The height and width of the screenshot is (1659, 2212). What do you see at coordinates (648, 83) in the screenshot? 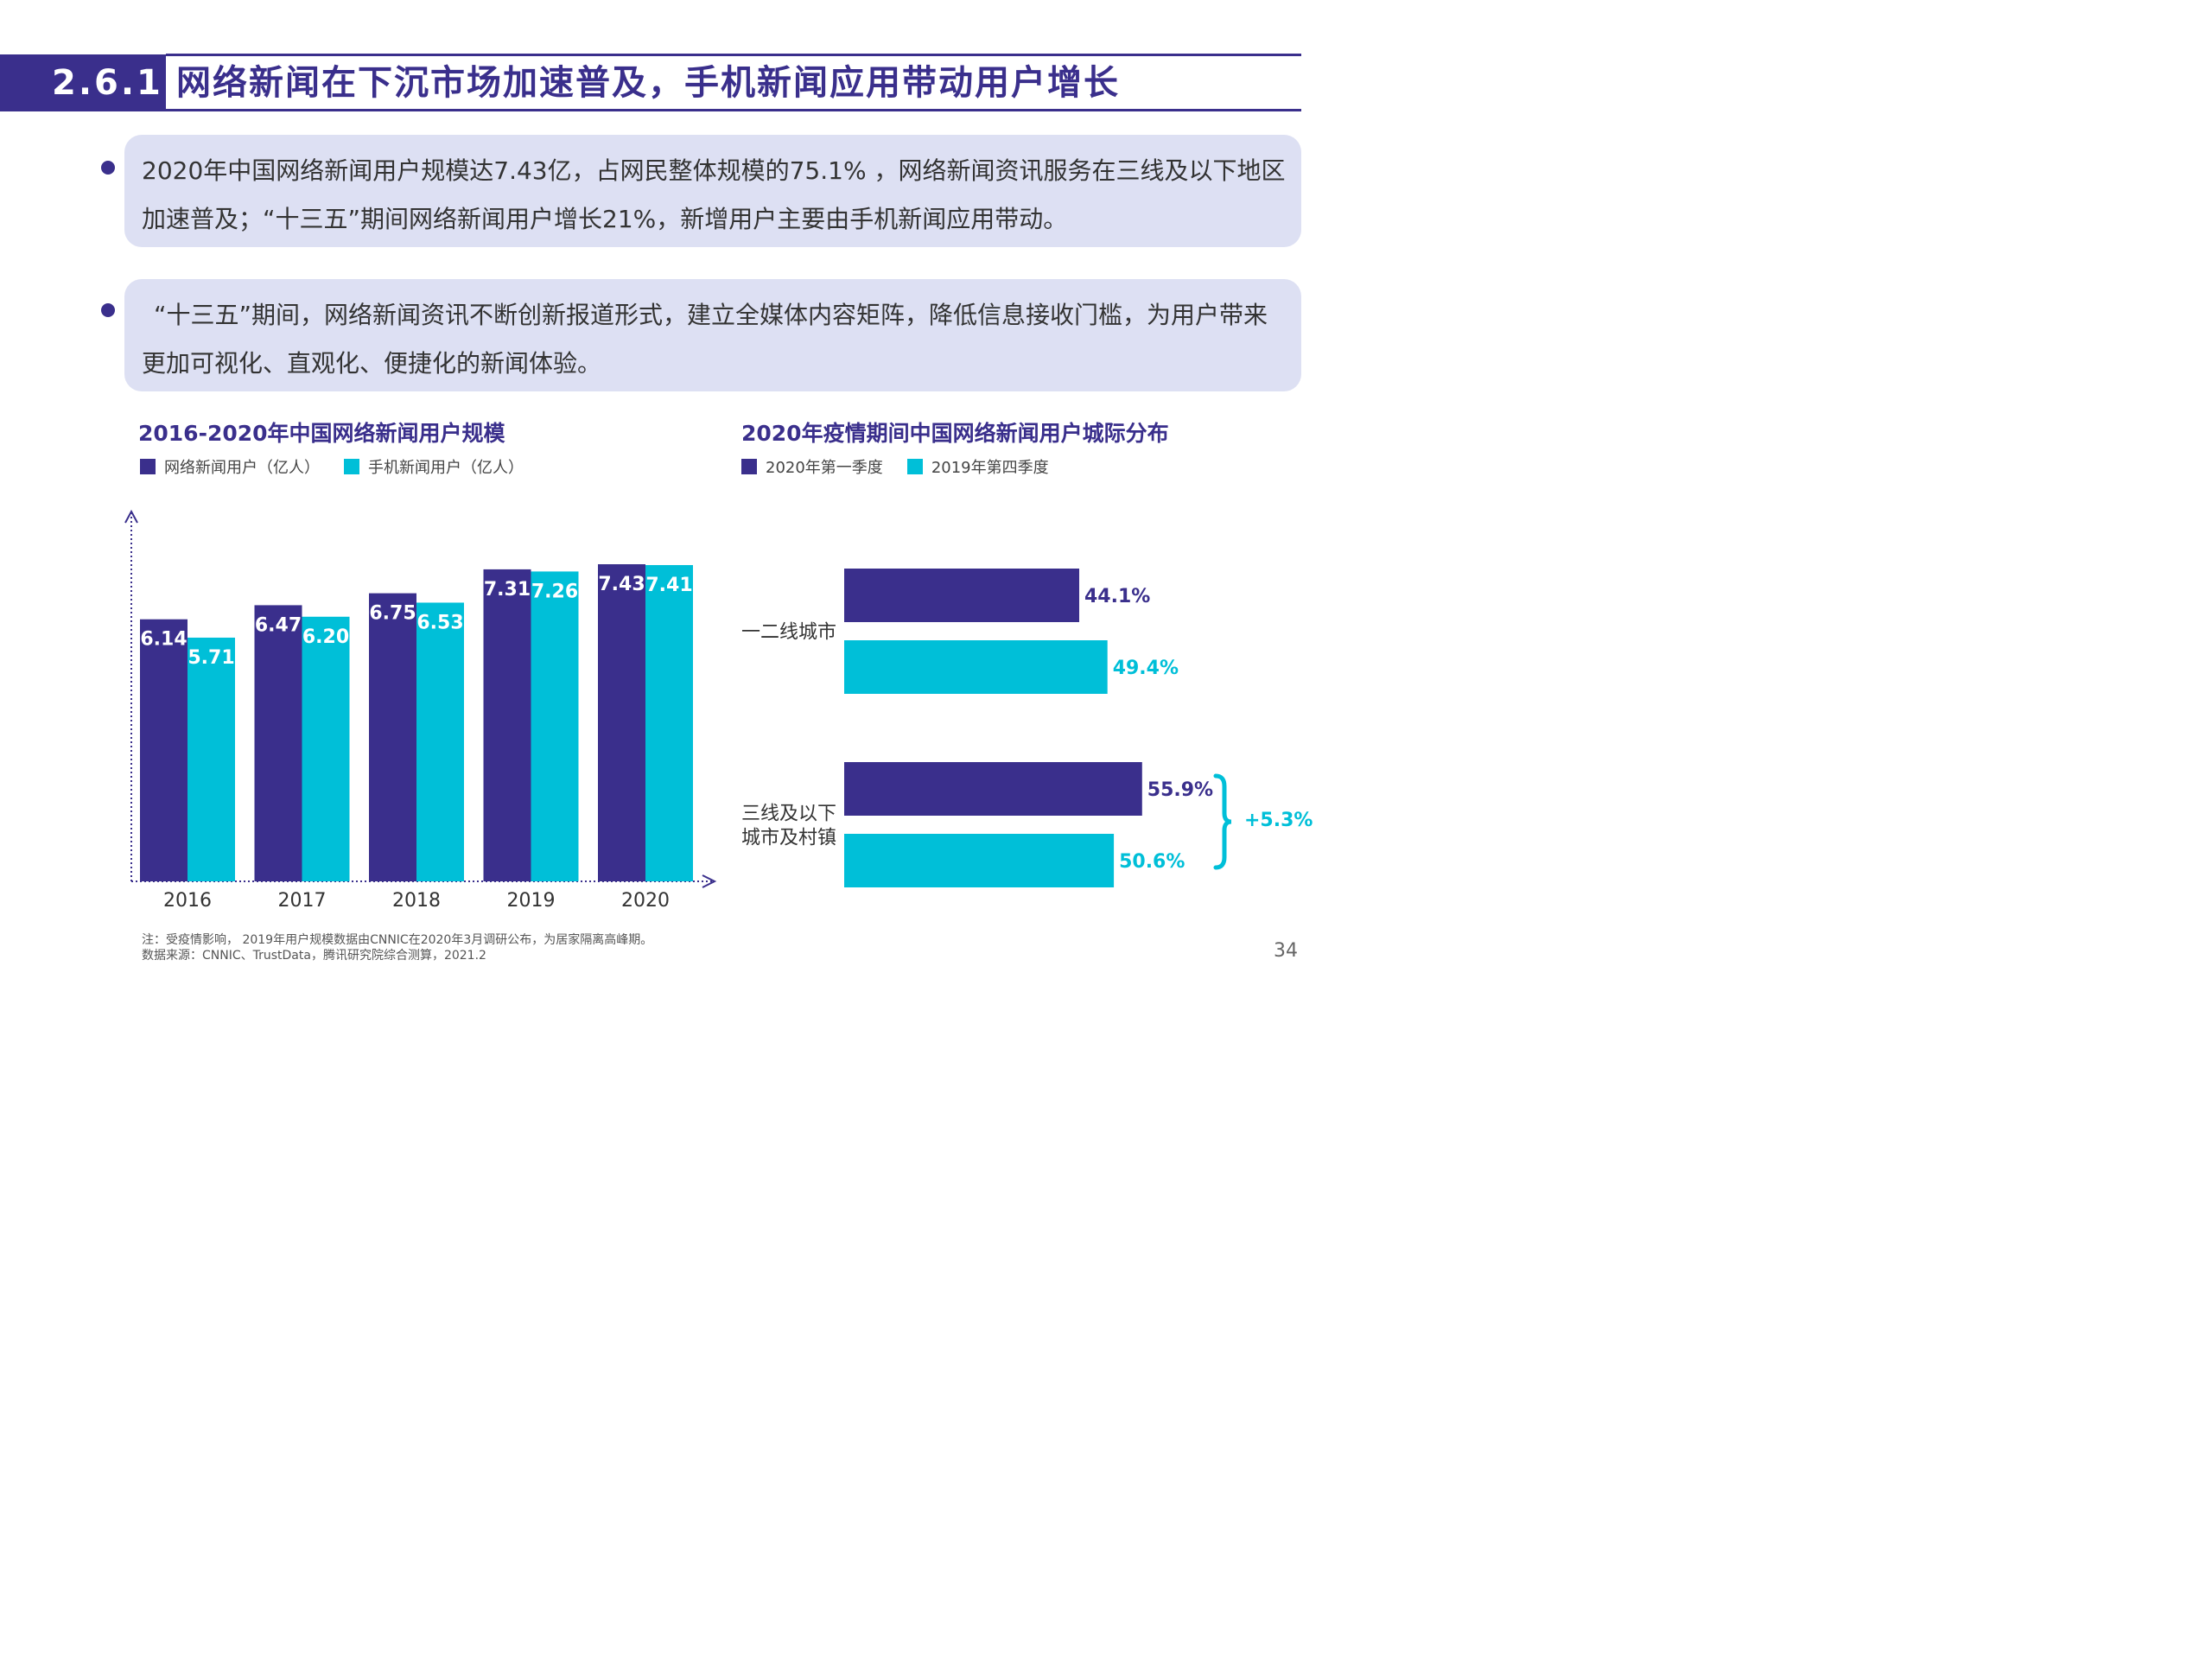
I see `page-title: 网络新闻在下沉市场加速普及，手机新闻应用带动用户增长` at bounding box center [648, 83].